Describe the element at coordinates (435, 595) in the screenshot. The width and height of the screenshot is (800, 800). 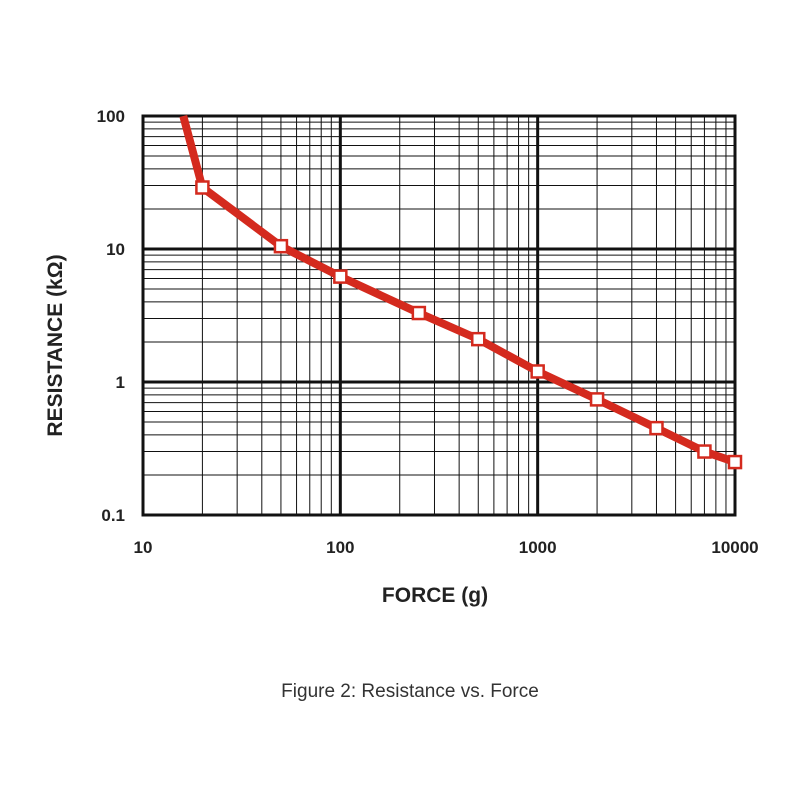
I see `x-axis-title: FORCE (g)` at that location.